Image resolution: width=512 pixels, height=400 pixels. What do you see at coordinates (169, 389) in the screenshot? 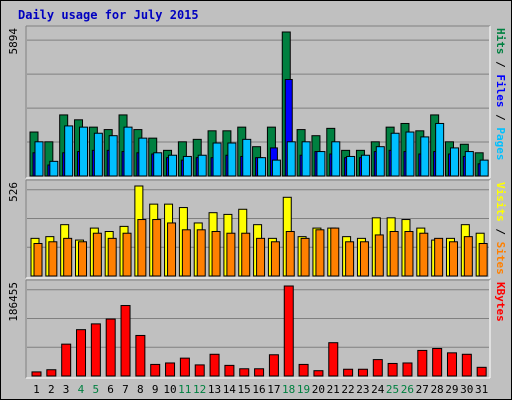
I see `x-tick-label: 10` at bounding box center [169, 389].